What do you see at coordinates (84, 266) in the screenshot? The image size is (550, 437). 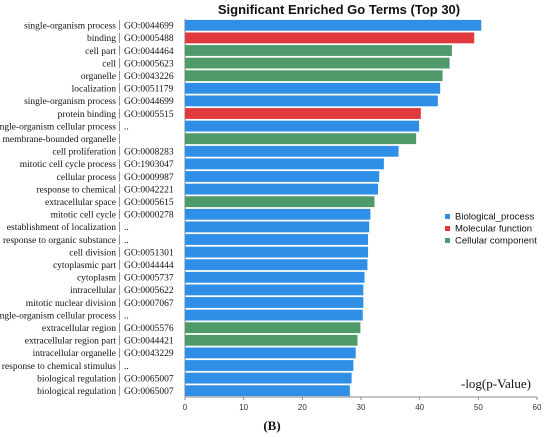 I see `category-term-label: cytoplasmic part` at bounding box center [84, 266].